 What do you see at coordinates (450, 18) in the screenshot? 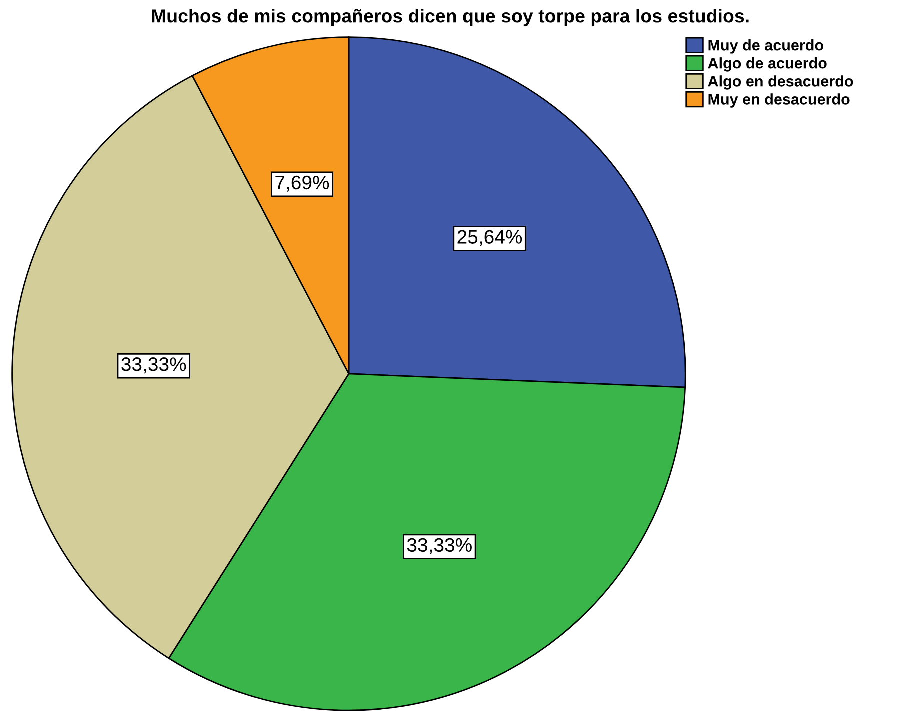
I see `chart-title: Muchos de mis compañeros dicen que soy torpe para los estudios.` at bounding box center [450, 18].